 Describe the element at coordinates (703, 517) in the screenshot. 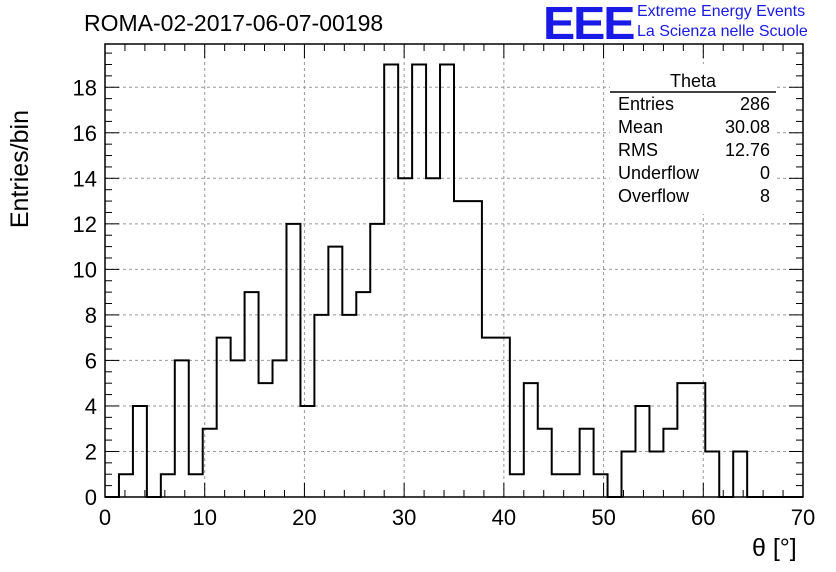

I see `x-tick-label: 60` at that location.